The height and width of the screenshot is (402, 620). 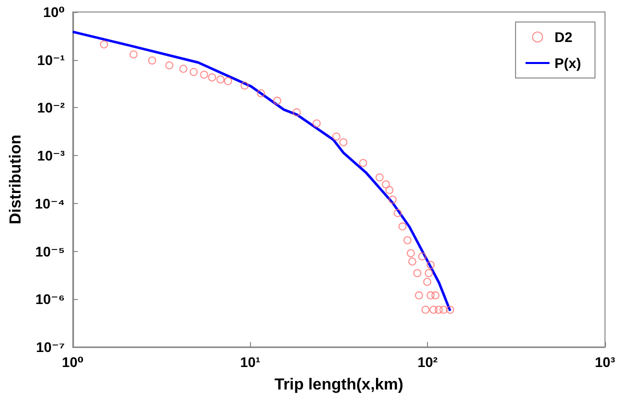 I want to click on x-tick-label: 10⁰, so click(x=73, y=362).